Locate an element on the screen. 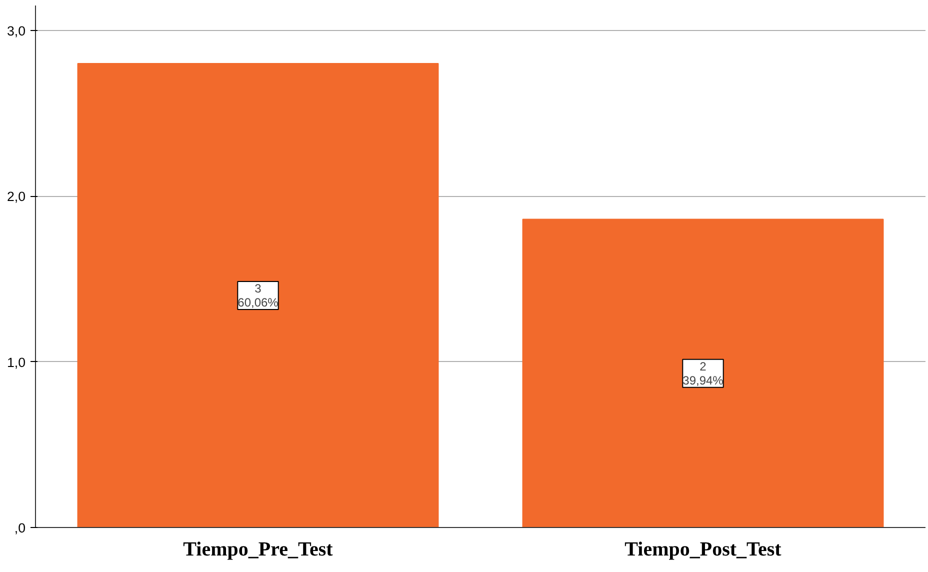 This screenshot has width=928, height=572. x-tick-label: Tiempo_Post_Test is located at coordinates (703, 549).